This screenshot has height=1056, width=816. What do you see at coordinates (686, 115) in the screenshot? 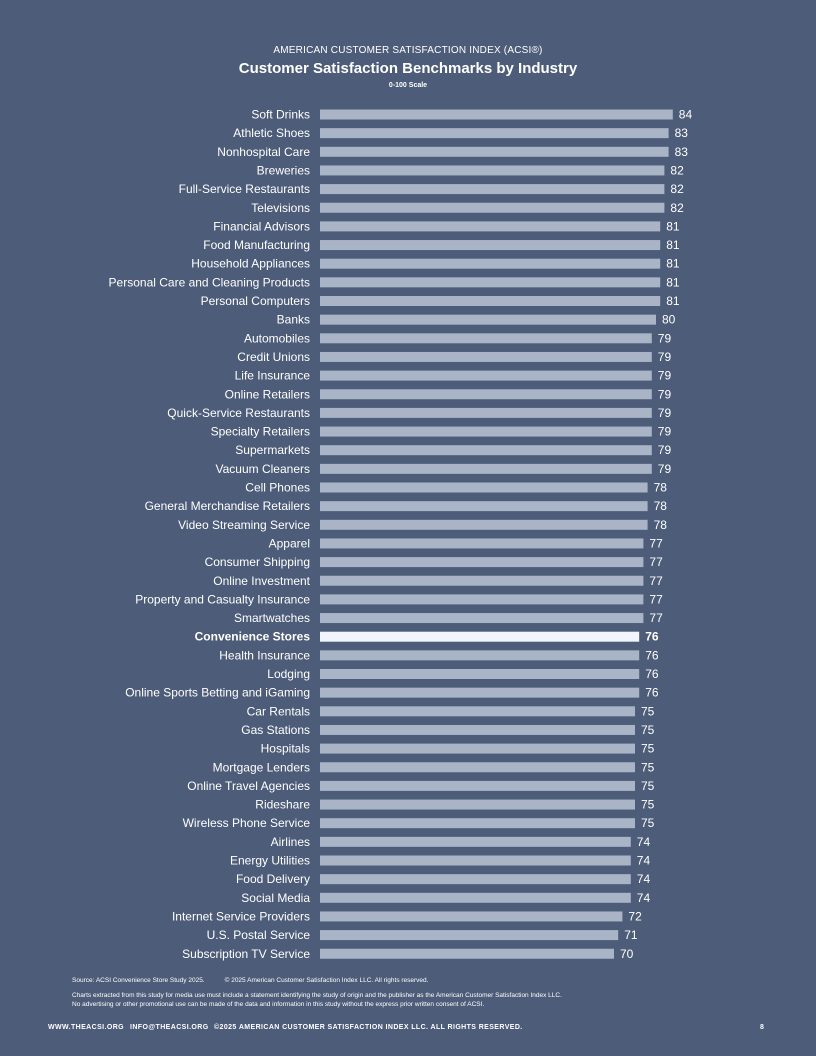
I see `value-label: 84` at bounding box center [686, 115].